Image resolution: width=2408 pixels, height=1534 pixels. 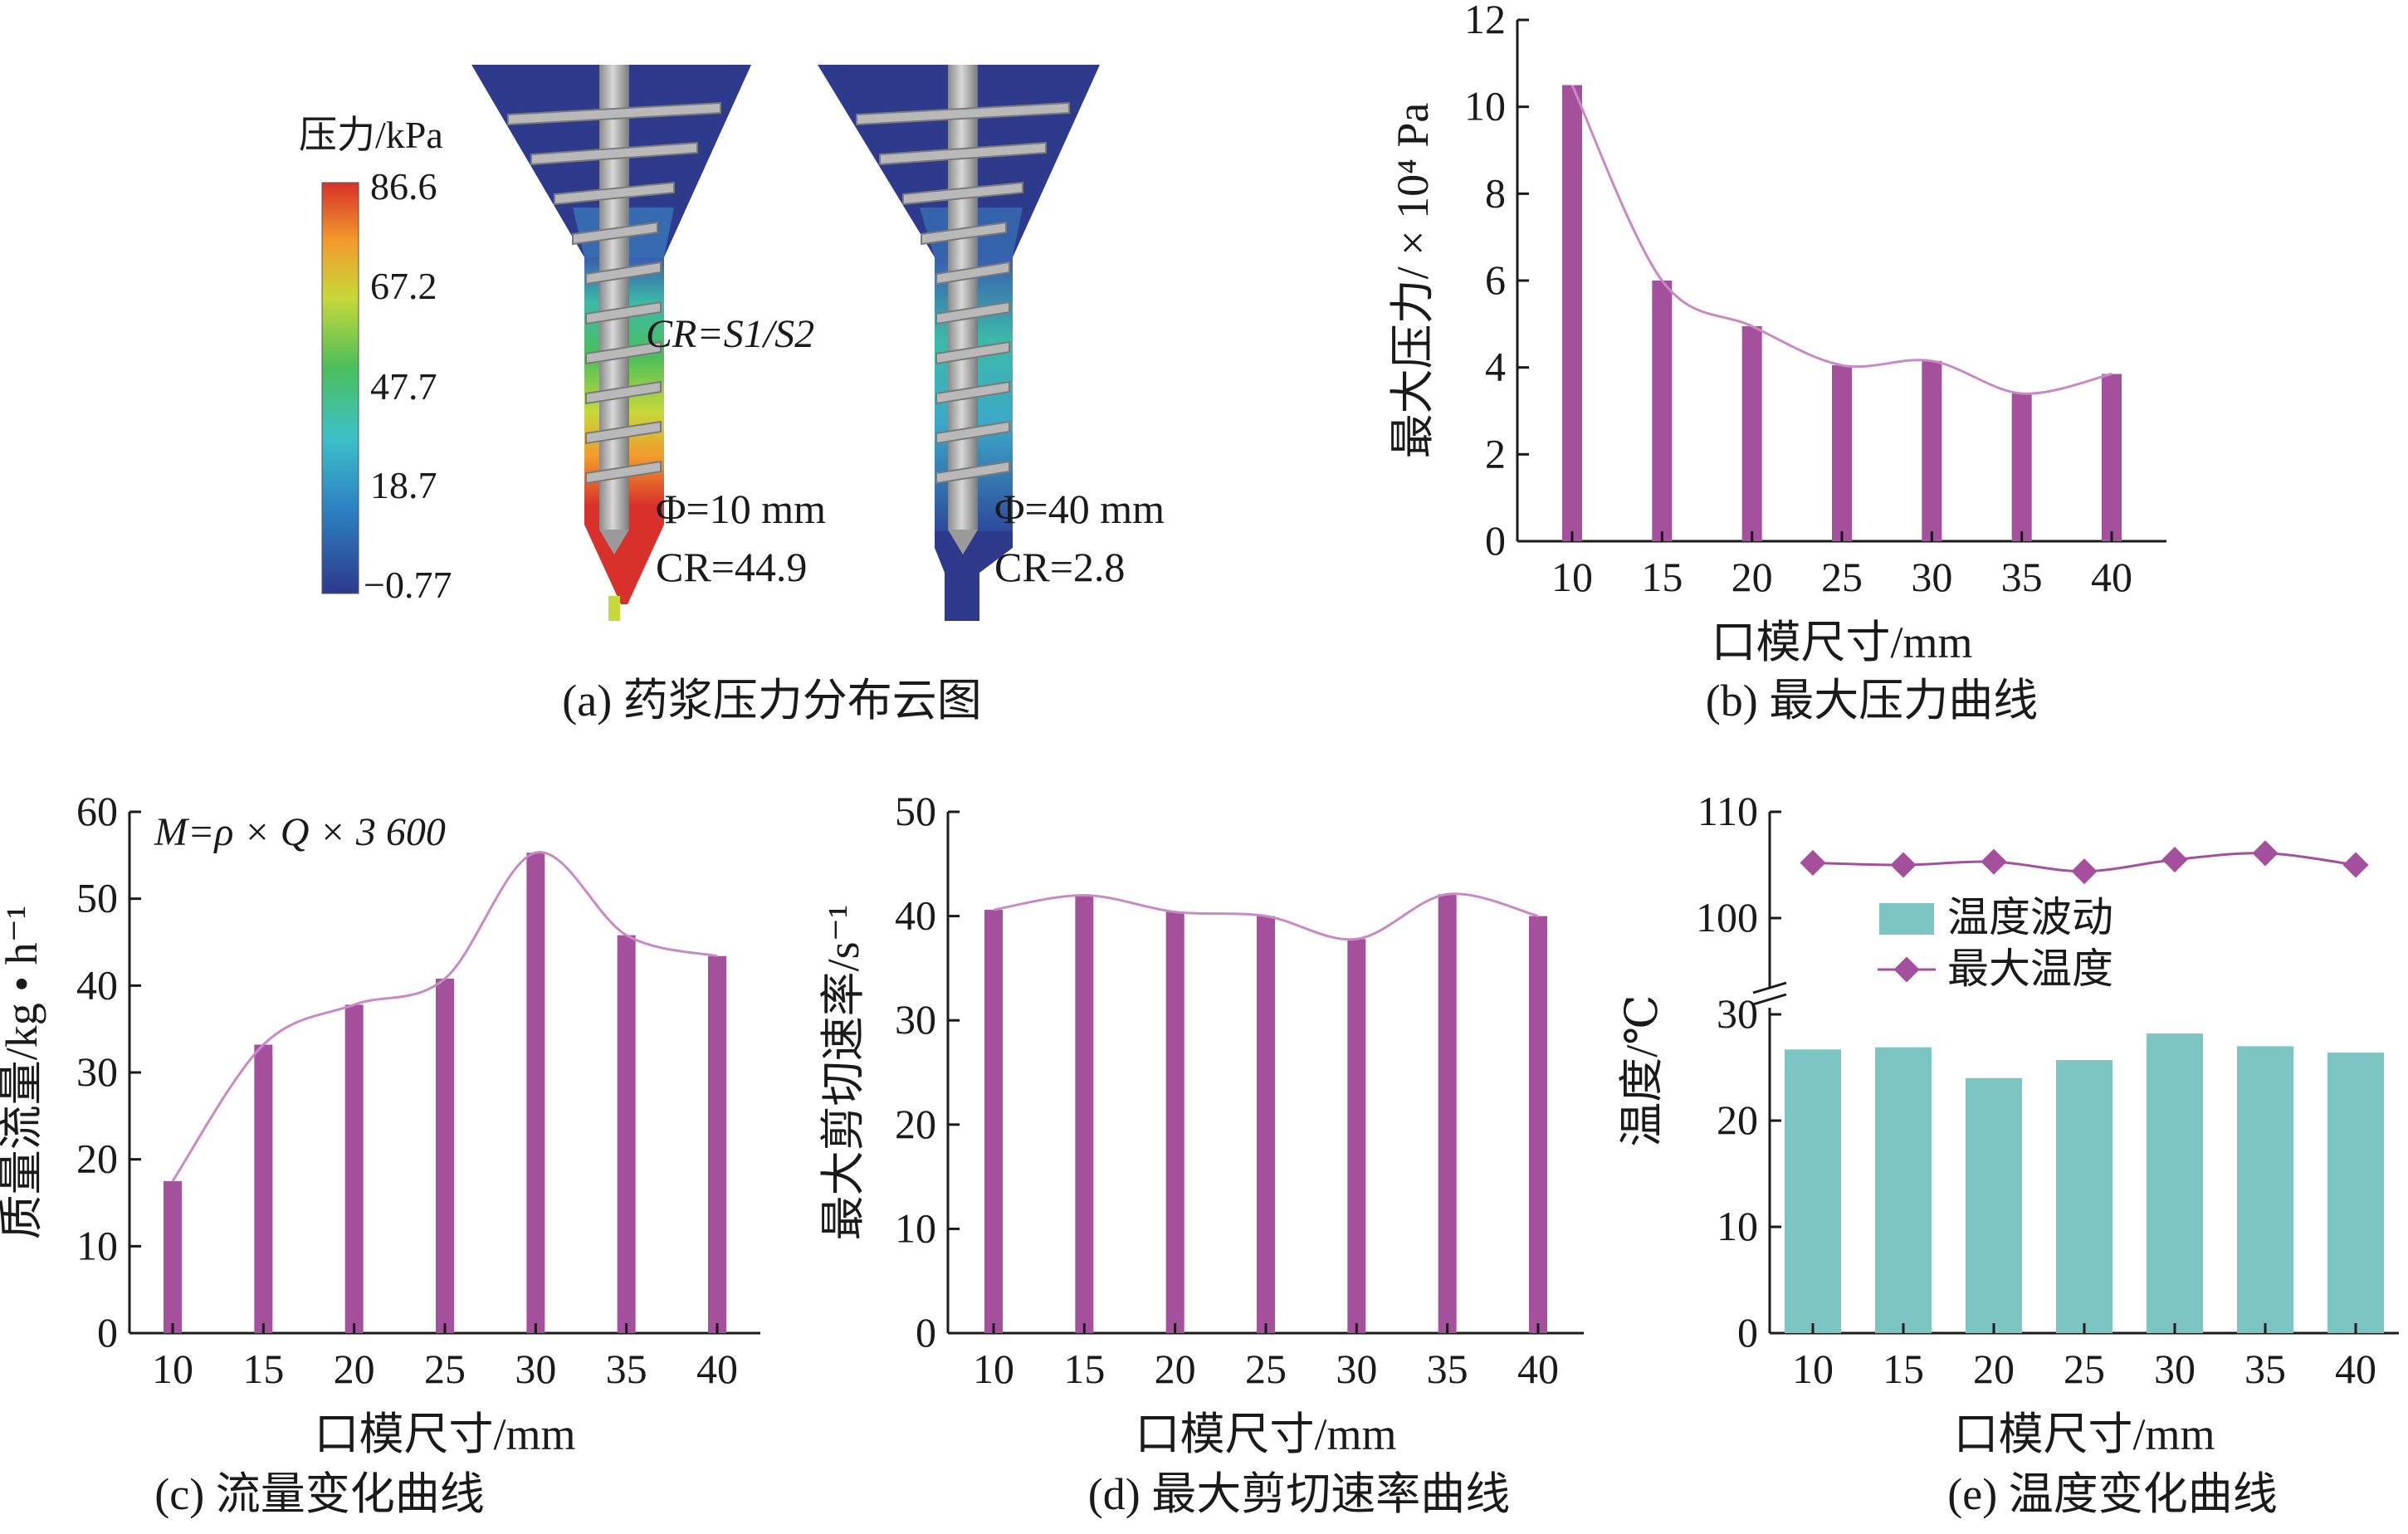 I want to click on y-tick-label: 12, so click(x=1485, y=21).